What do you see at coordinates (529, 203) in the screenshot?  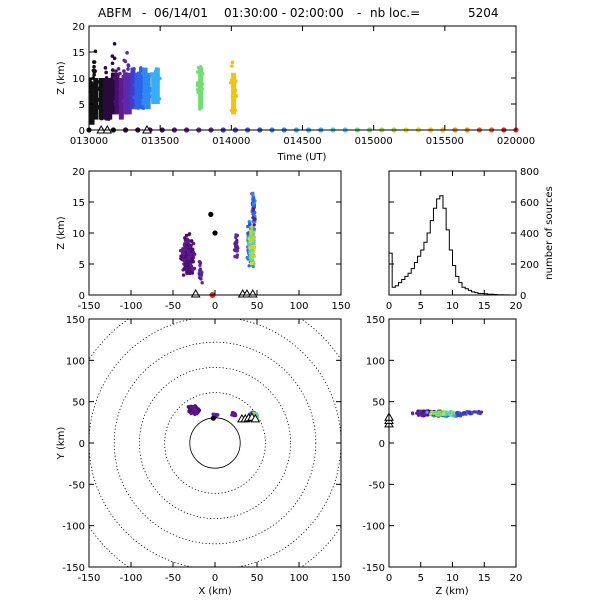 I see `y-tick-label: 600` at bounding box center [529, 203].